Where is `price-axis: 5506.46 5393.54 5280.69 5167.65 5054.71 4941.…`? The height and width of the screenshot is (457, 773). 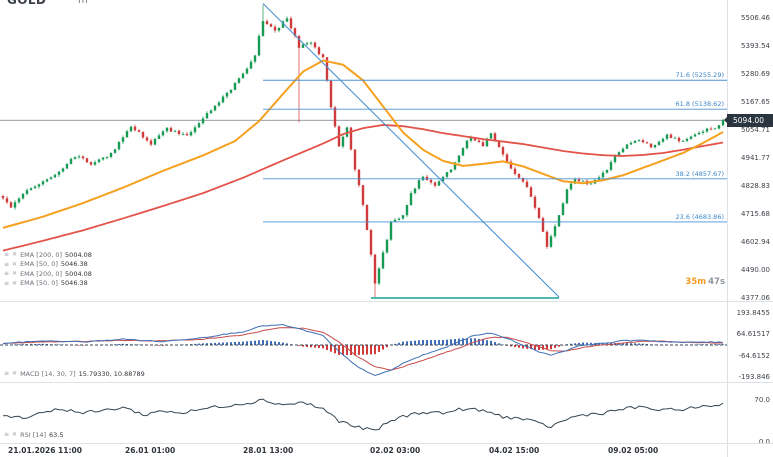
price-axis: 5506.46 5393.54 5280.69 5167.65 5054.71 4941.… is located at coordinates (750, 223).